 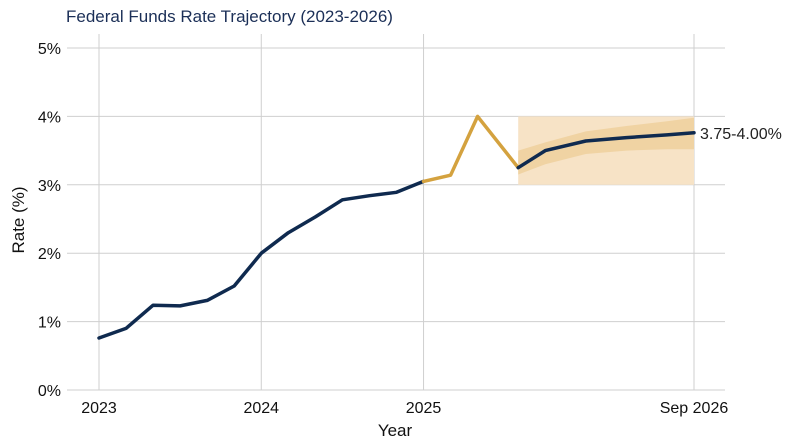 What do you see at coordinates (18, 219) in the screenshot?
I see `y-axis-label: Rate (%)` at bounding box center [18, 219].